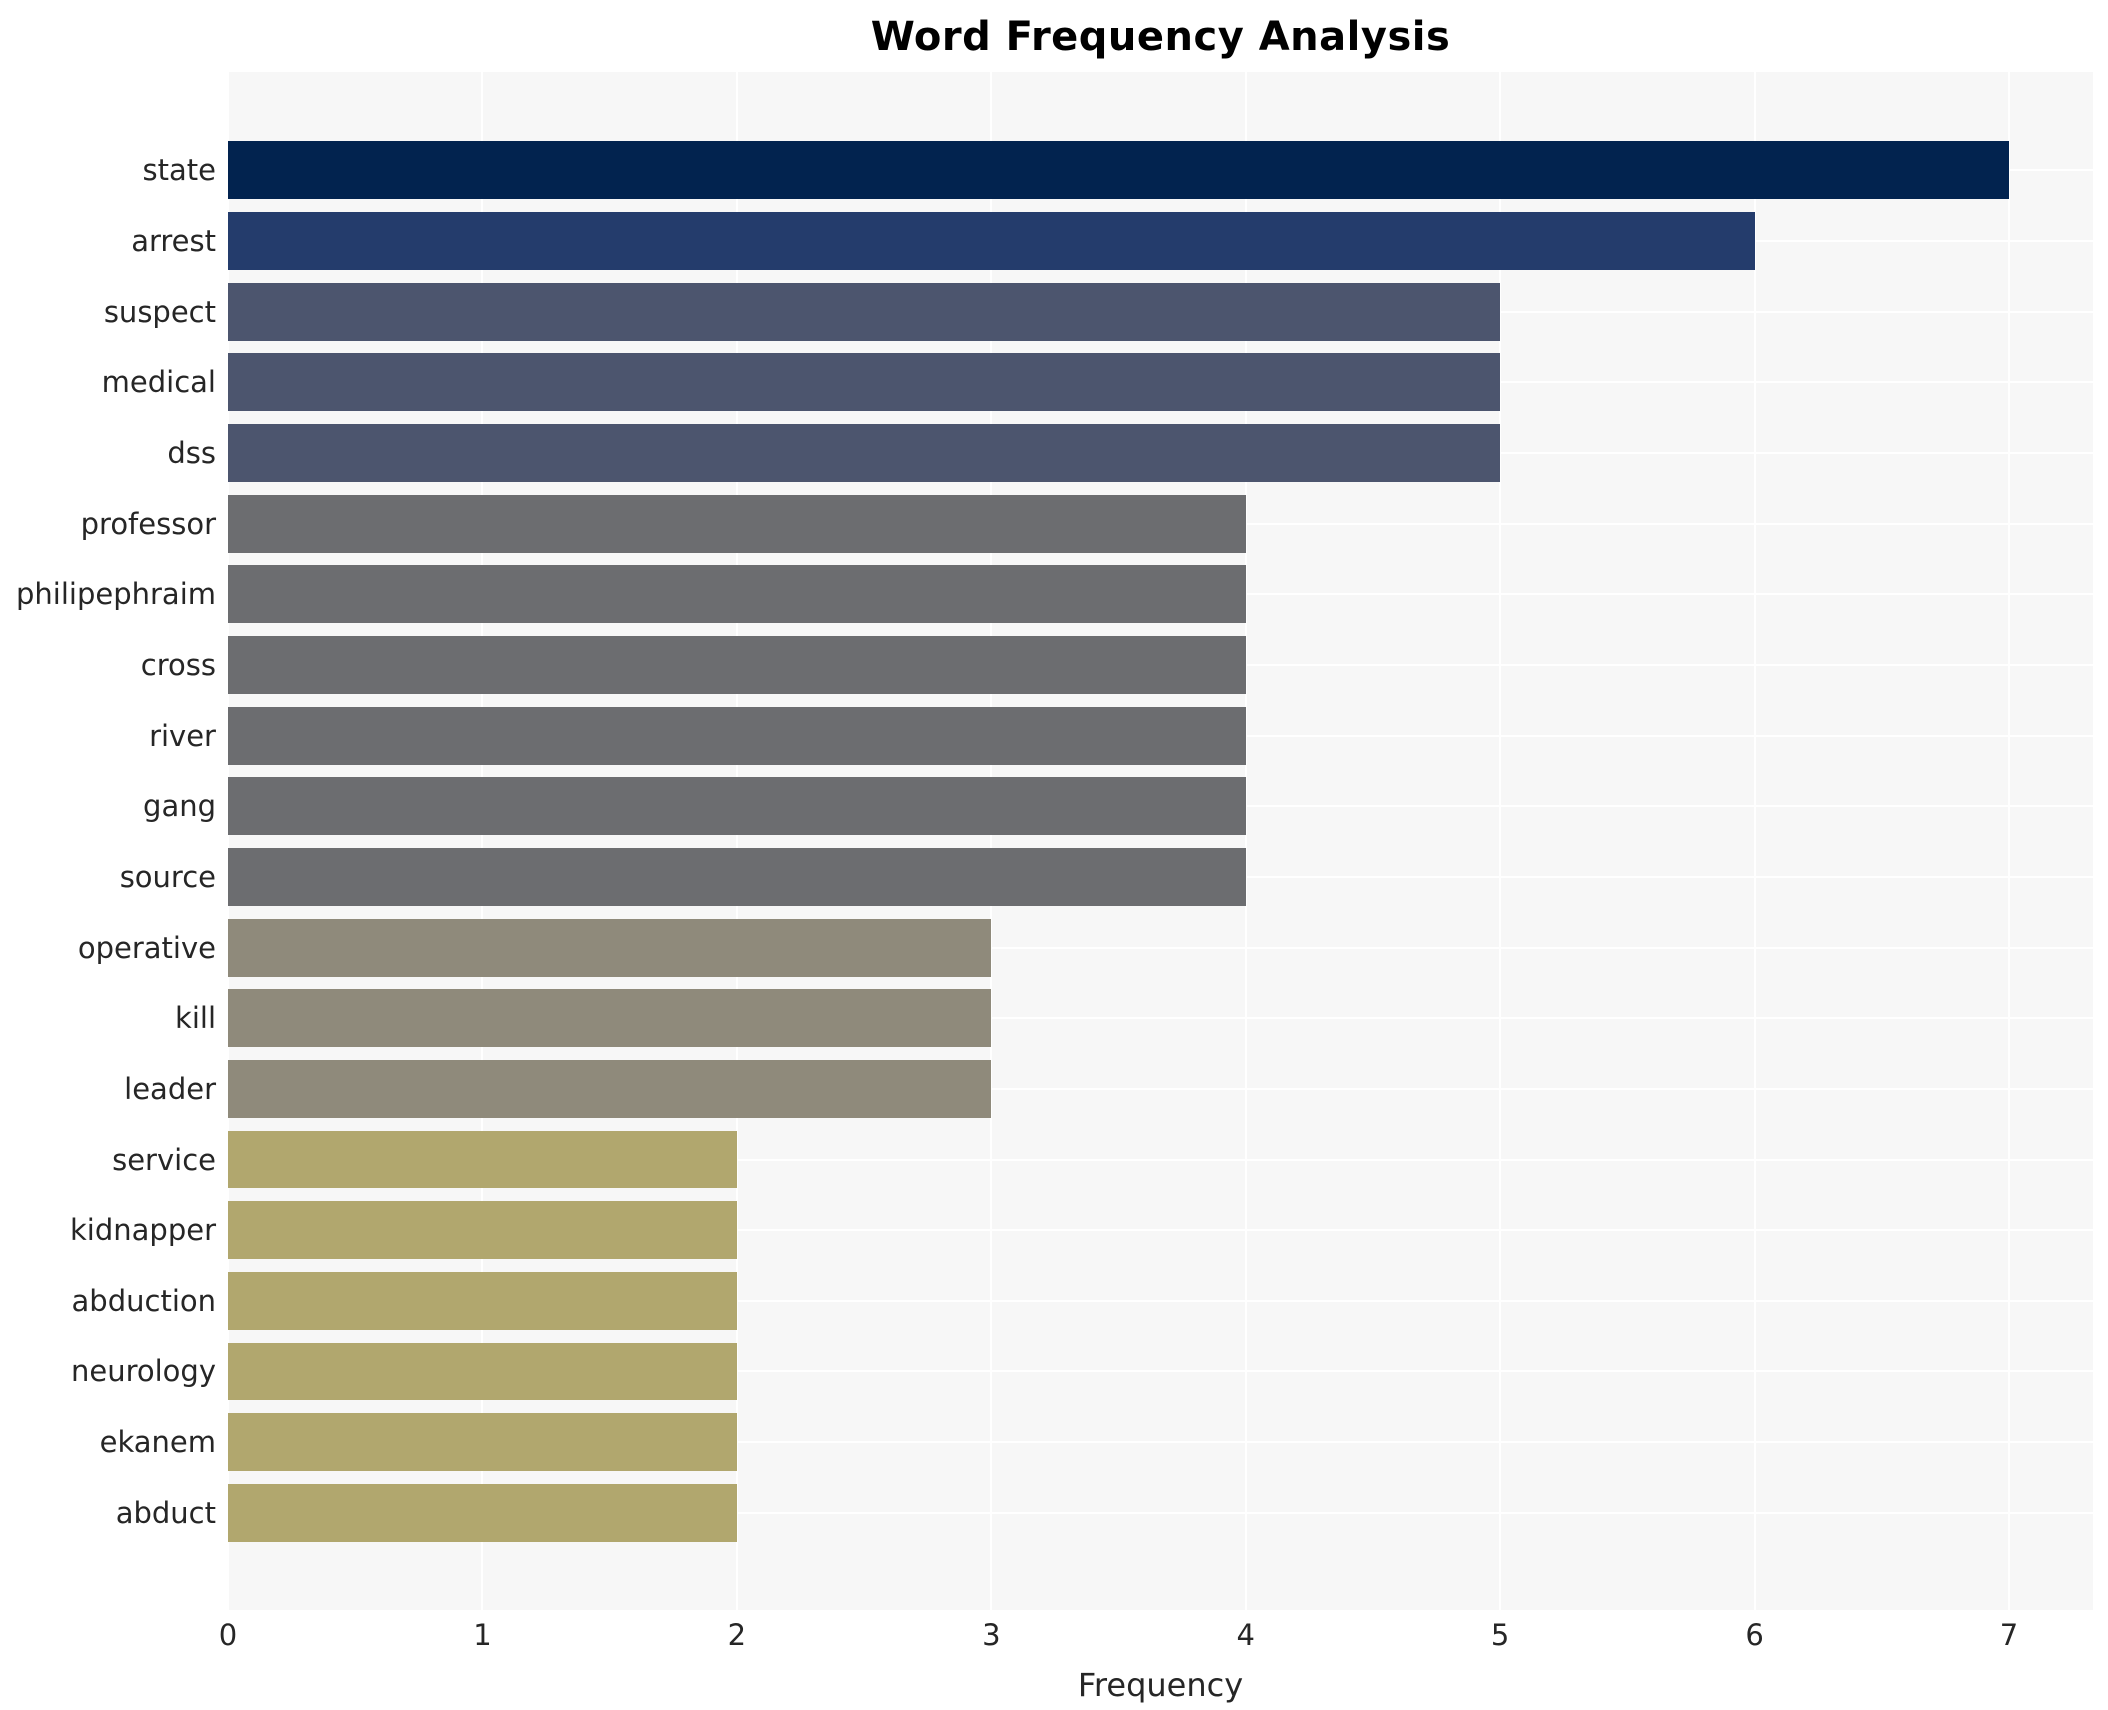 The width and height of the screenshot is (2108, 1710). I want to click on y-axis-label: abduction, so click(143, 1300).